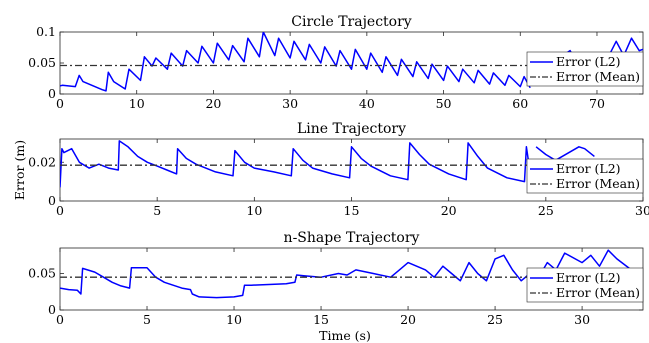 The width and height of the screenshot is (649, 343). I want to click on chart-title: Circle Trajectory, so click(351, 22).